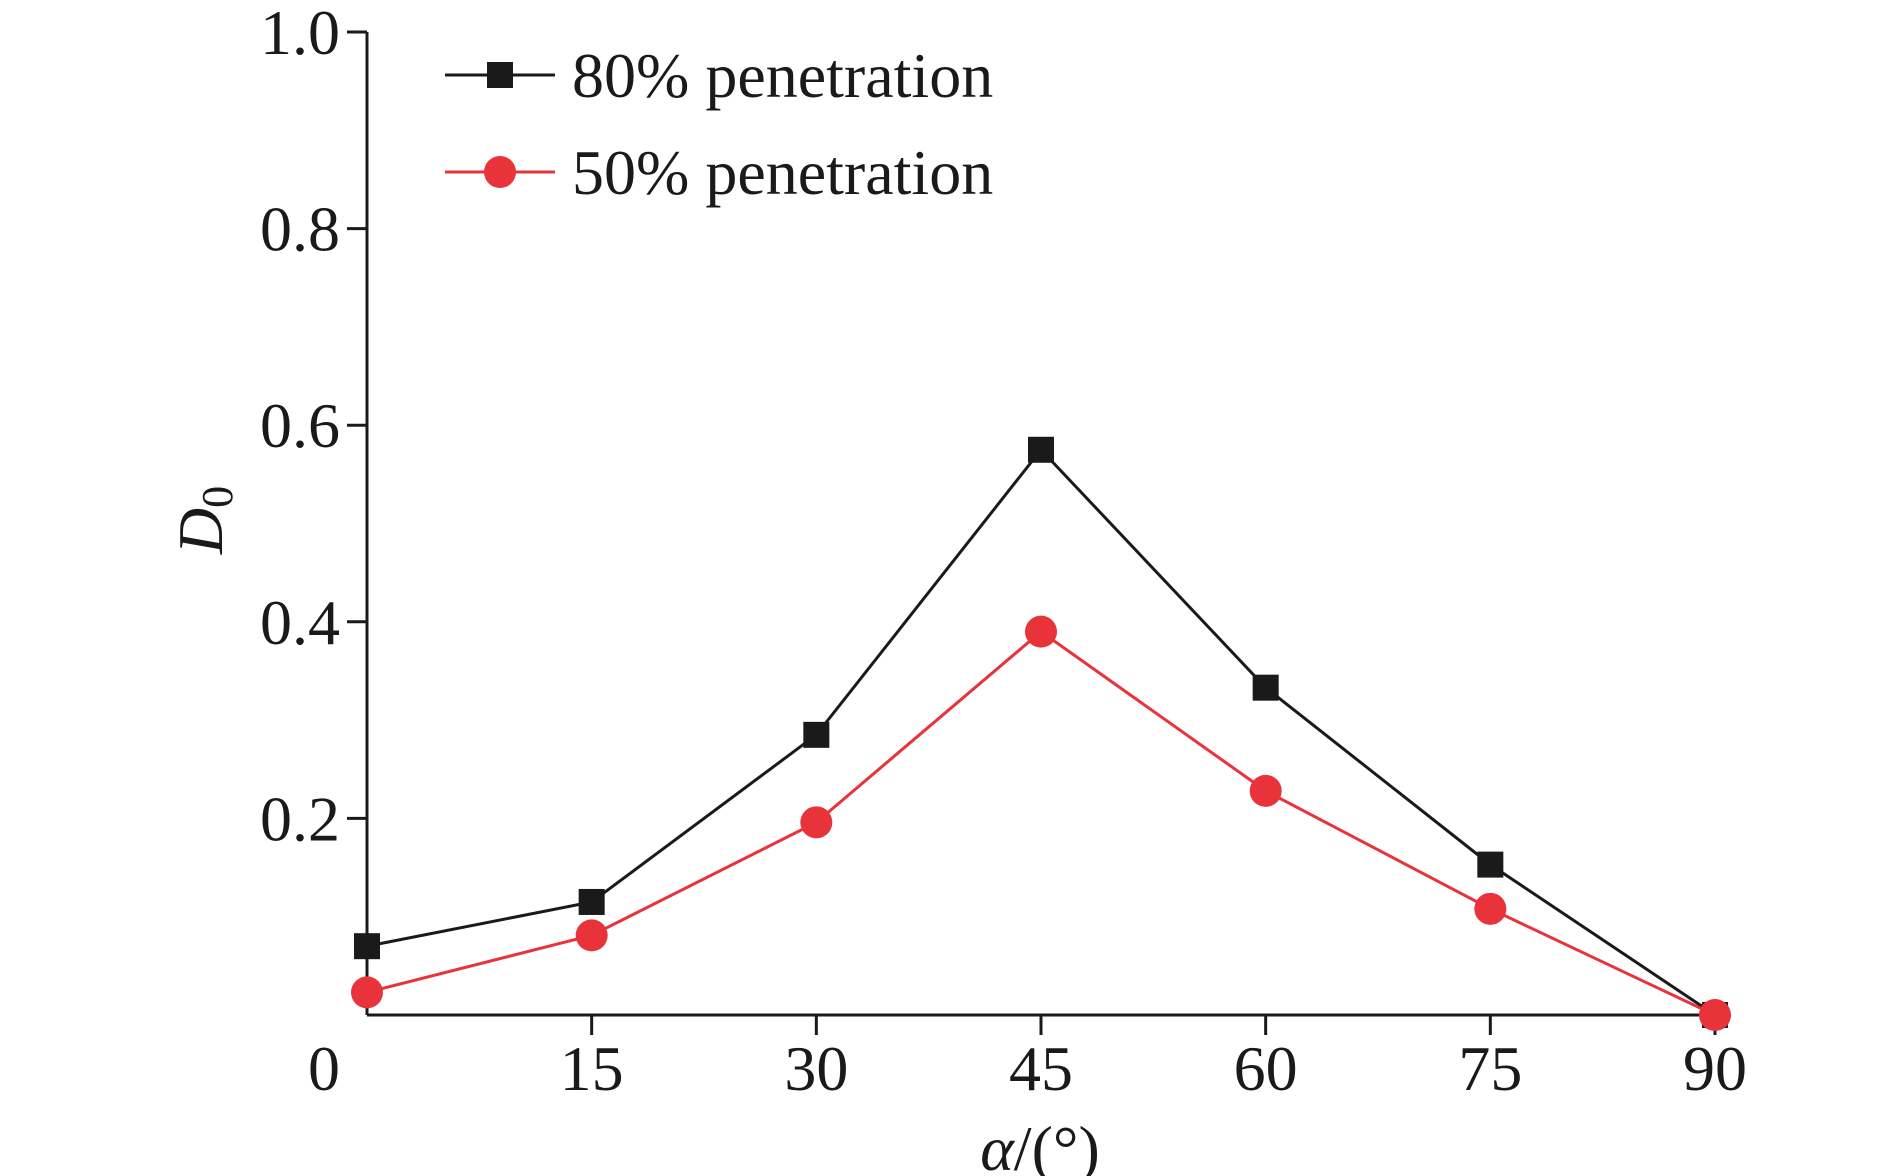 Image resolution: width=1890 pixels, height=1176 pixels. Describe the element at coordinates (592, 1068) in the screenshot. I see `x-tick-label: 15` at that location.